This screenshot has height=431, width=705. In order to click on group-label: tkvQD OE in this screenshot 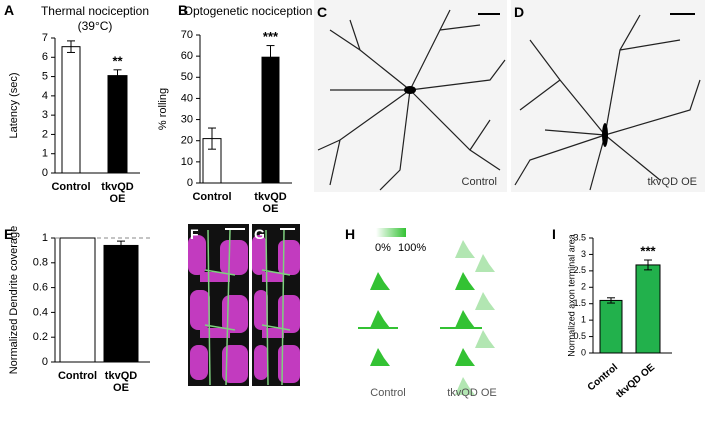, I will do `click(472, 393)`.